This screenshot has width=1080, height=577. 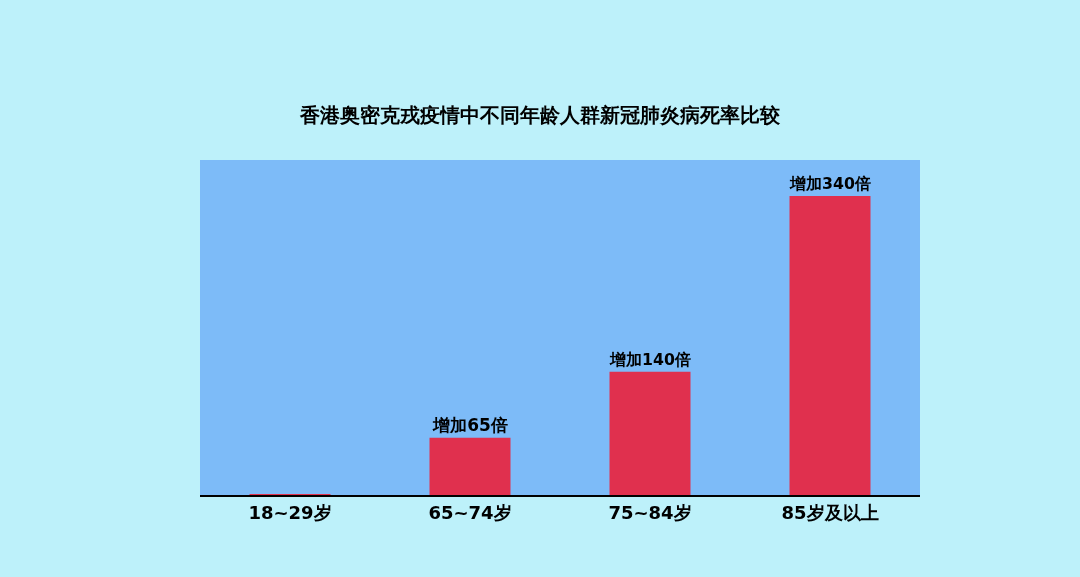 I want to click on data-label: 增加140倍, so click(x=650, y=360).